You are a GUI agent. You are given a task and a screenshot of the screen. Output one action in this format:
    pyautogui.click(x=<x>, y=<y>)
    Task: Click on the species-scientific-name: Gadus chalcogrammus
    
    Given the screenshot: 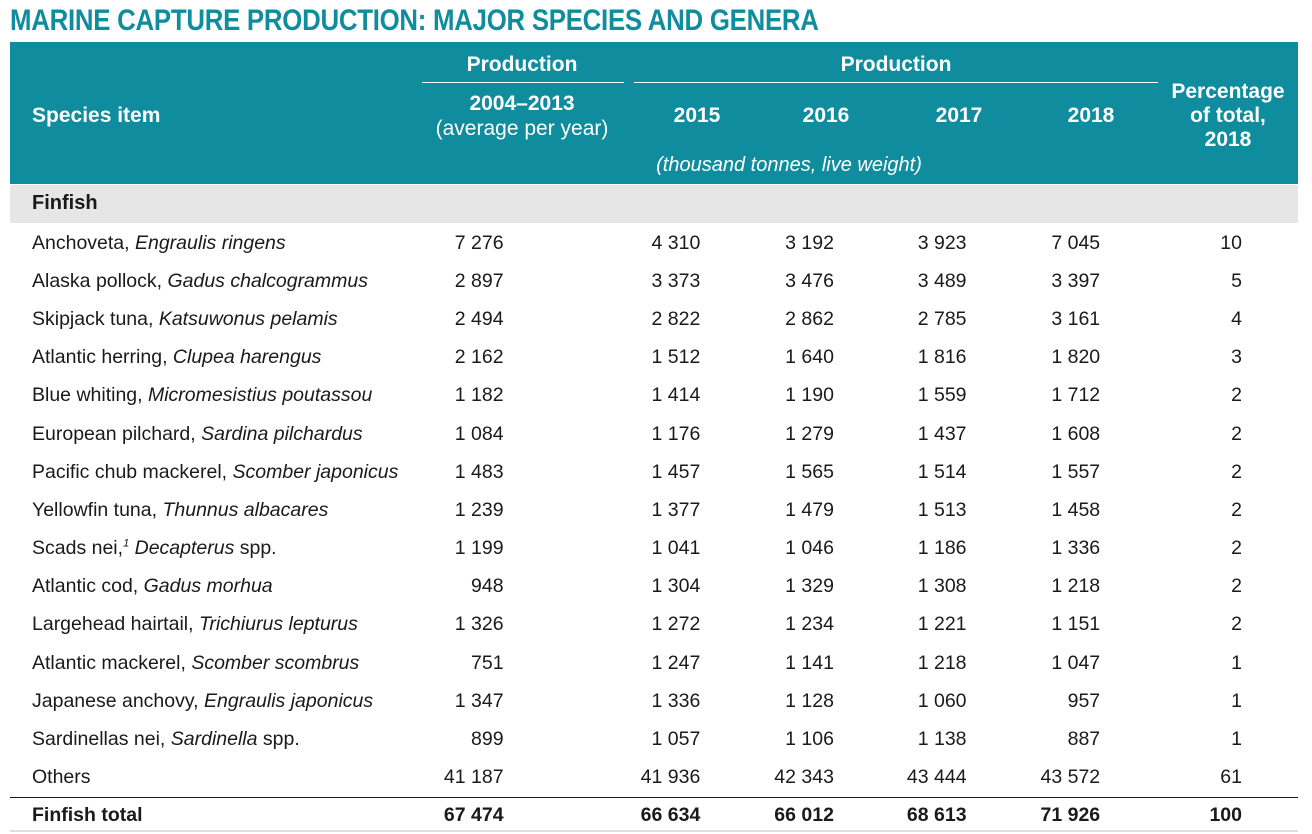 What is the action you would take?
    pyautogui.click(x=267, y=280)
    